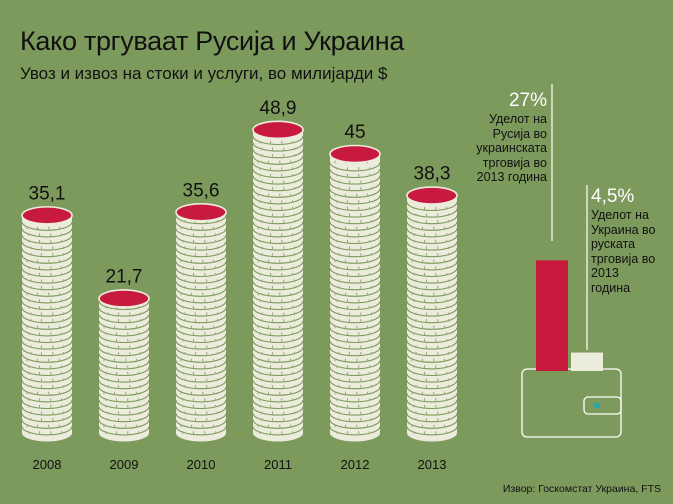  Describe the element at coordinates (355, 464) in the screenshot. I see `year-label-2012: 2012` at that location.